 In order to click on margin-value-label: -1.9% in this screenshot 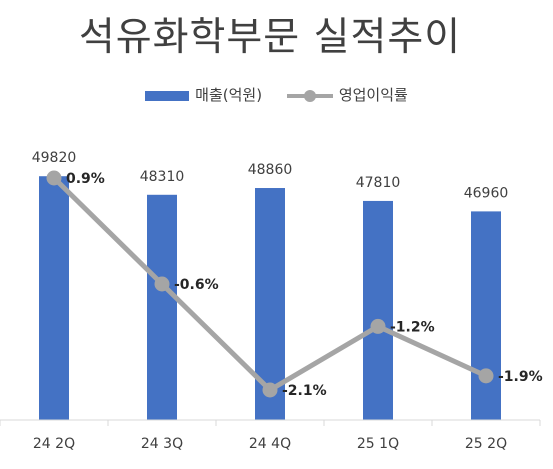, I will do `click(520, 377)`.